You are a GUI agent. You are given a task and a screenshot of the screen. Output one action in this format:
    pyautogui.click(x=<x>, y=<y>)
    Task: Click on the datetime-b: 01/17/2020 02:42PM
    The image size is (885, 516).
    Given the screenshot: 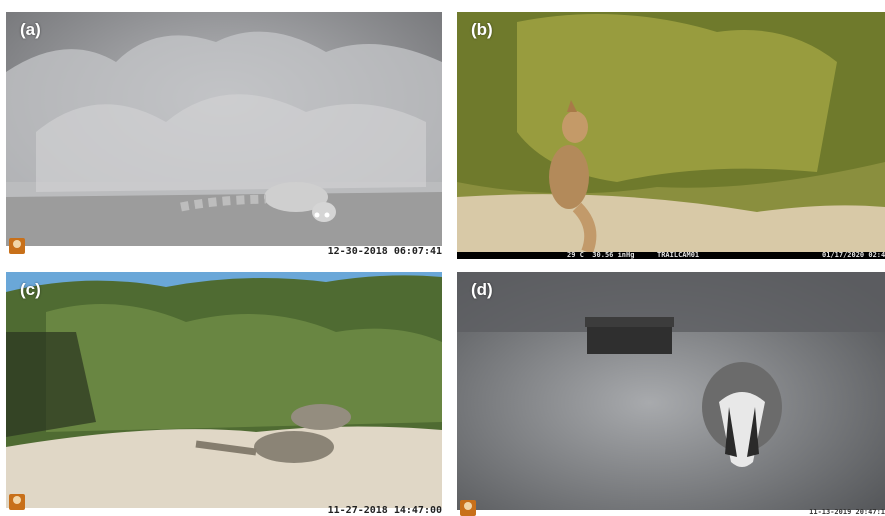 What is the action you would take?
    pyautogui.click(x=853, y=255)
    